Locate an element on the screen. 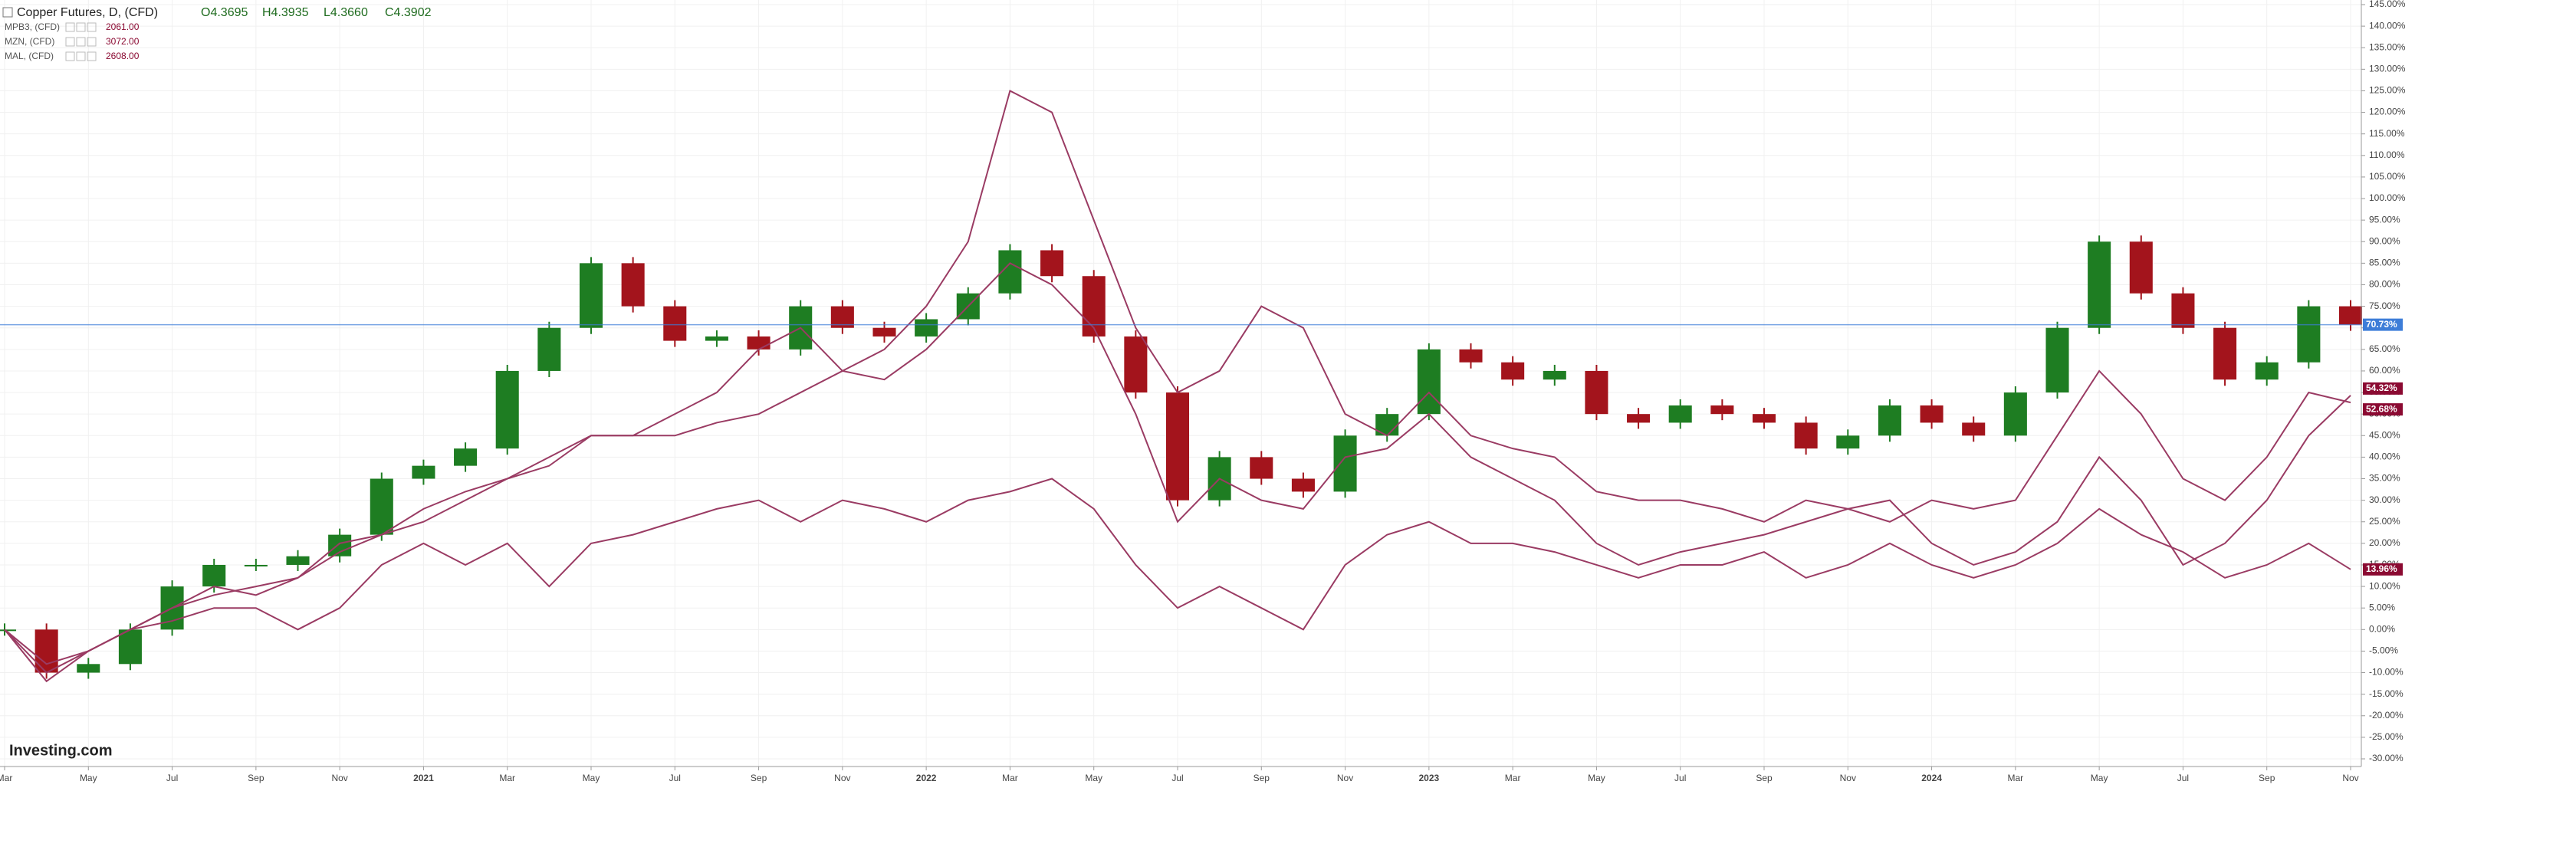 The image size is (2576, 847). y-tick-label: 25.00% is located at coordinates (2385, 521).